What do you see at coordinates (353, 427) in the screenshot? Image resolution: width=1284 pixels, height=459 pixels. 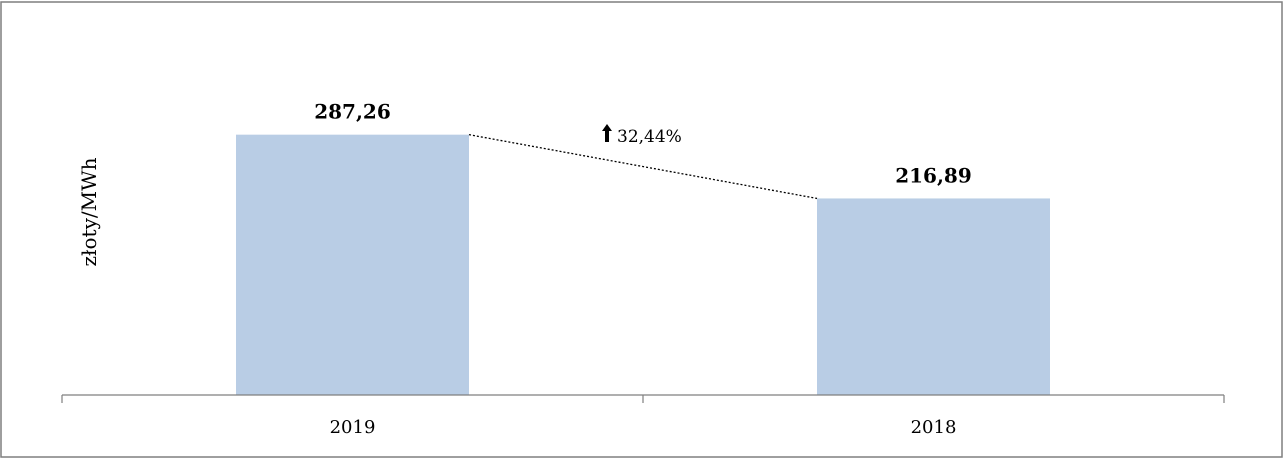 I see `x-tick-label-2019: 2019` at bounding box center [353, 427].